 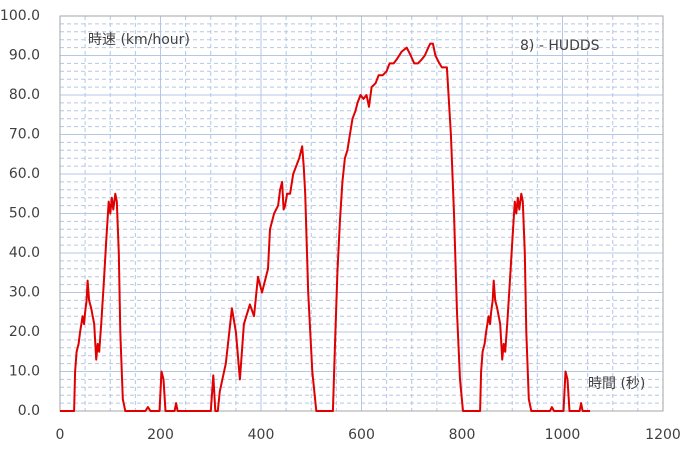 What do you see at coordinates (24, 293) in the screenshot?
I see `y-tick-label: 30.0` at bounding box center [24, 293].